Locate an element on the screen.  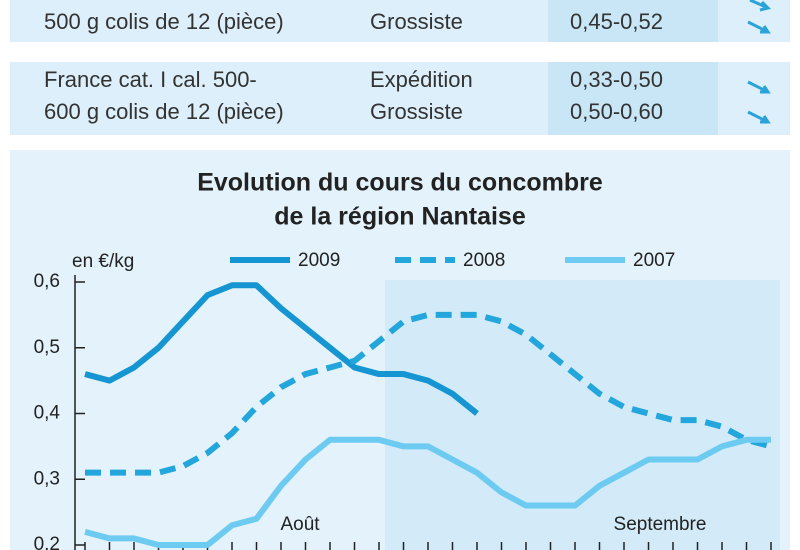
legend-label: 2008 is located at coordinates (484, 260).